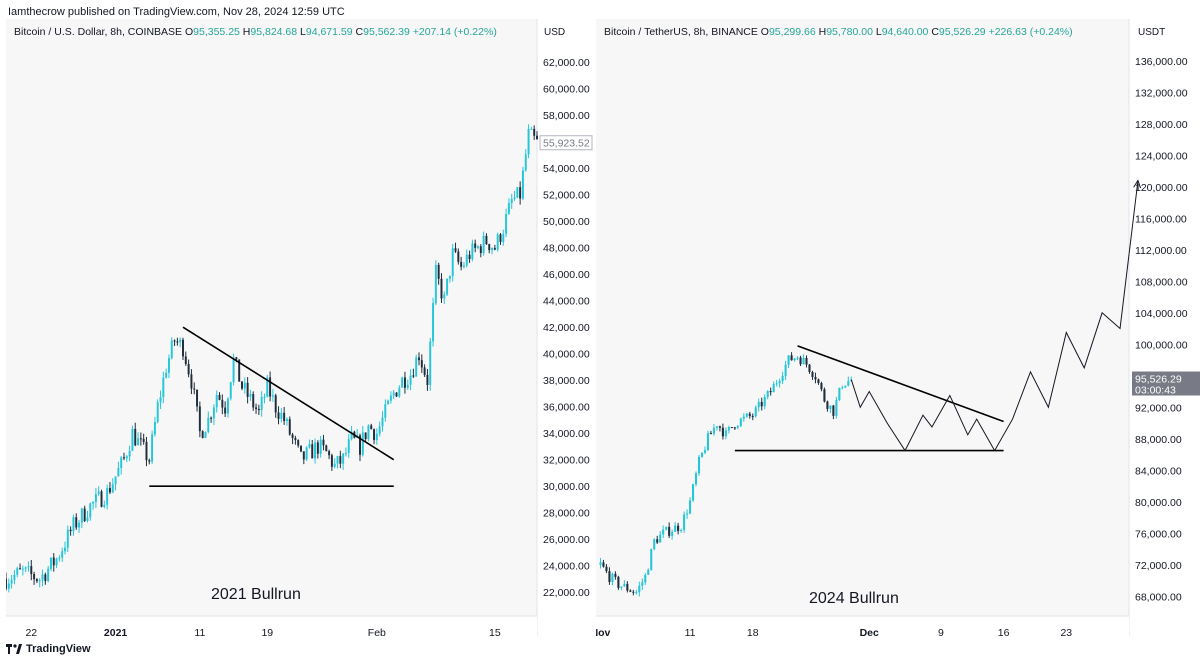  Describe the element at coordinates (935, 32) in the screenshot. I see `close-label: C` at that location.